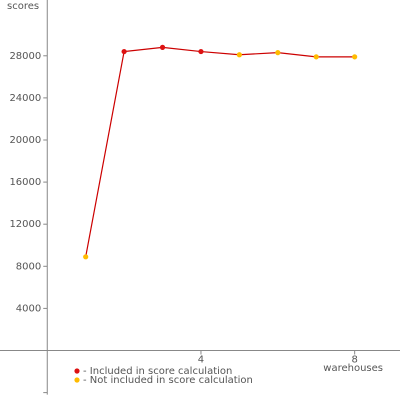 Image resolution: width=400 pixels, height=400 pixels. Describe the element at coordinates (157, 371) in the screenshot. I see `legend-label: - Included in score calculation` at that location.